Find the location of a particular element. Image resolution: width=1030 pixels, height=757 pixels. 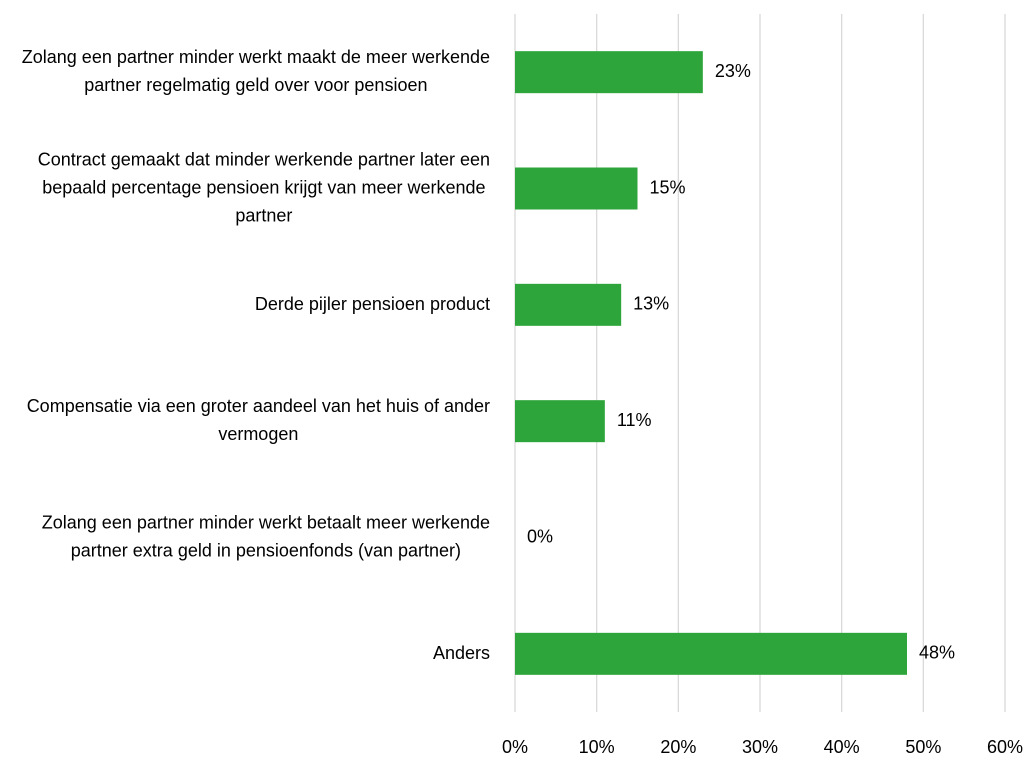

value-label: 48% is located at coordinates (937, 653).